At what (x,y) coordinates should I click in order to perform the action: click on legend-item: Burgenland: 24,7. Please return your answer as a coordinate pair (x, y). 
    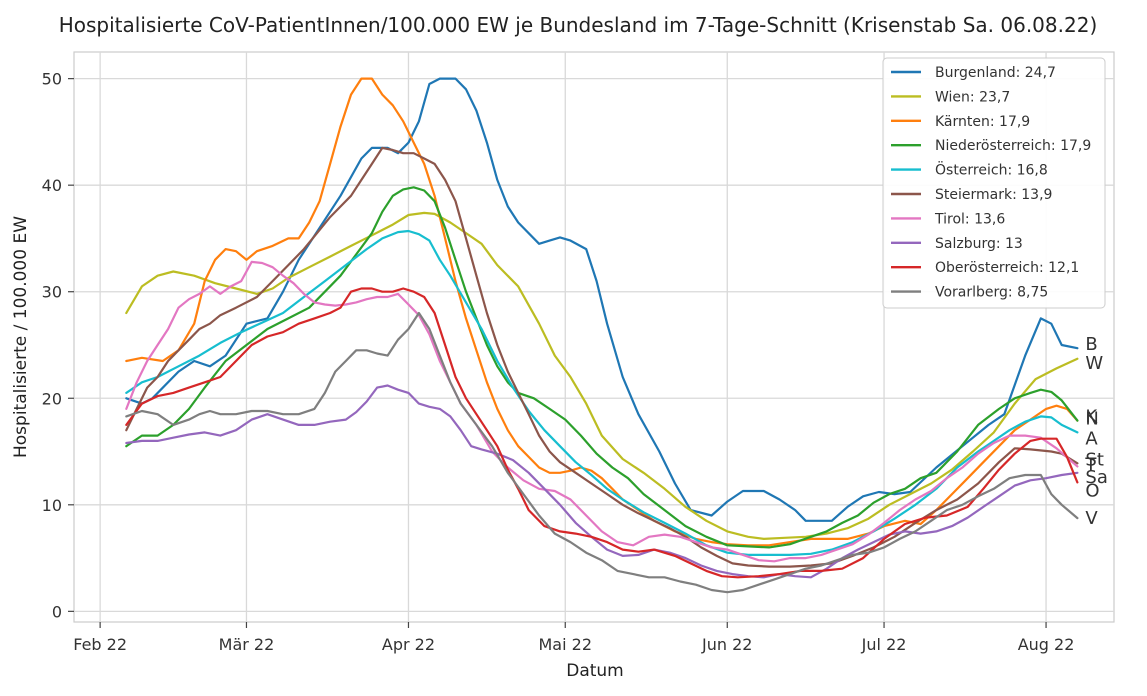
    Looking at the image, I should click on (973, 73).